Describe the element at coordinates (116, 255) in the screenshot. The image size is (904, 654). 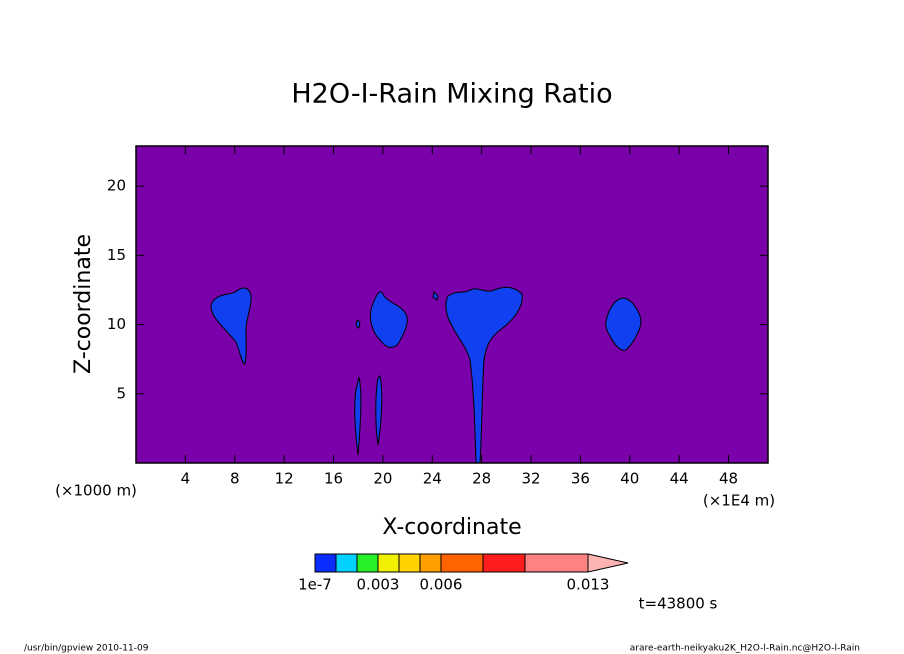
I see `y-tick-label: 15` at that location.